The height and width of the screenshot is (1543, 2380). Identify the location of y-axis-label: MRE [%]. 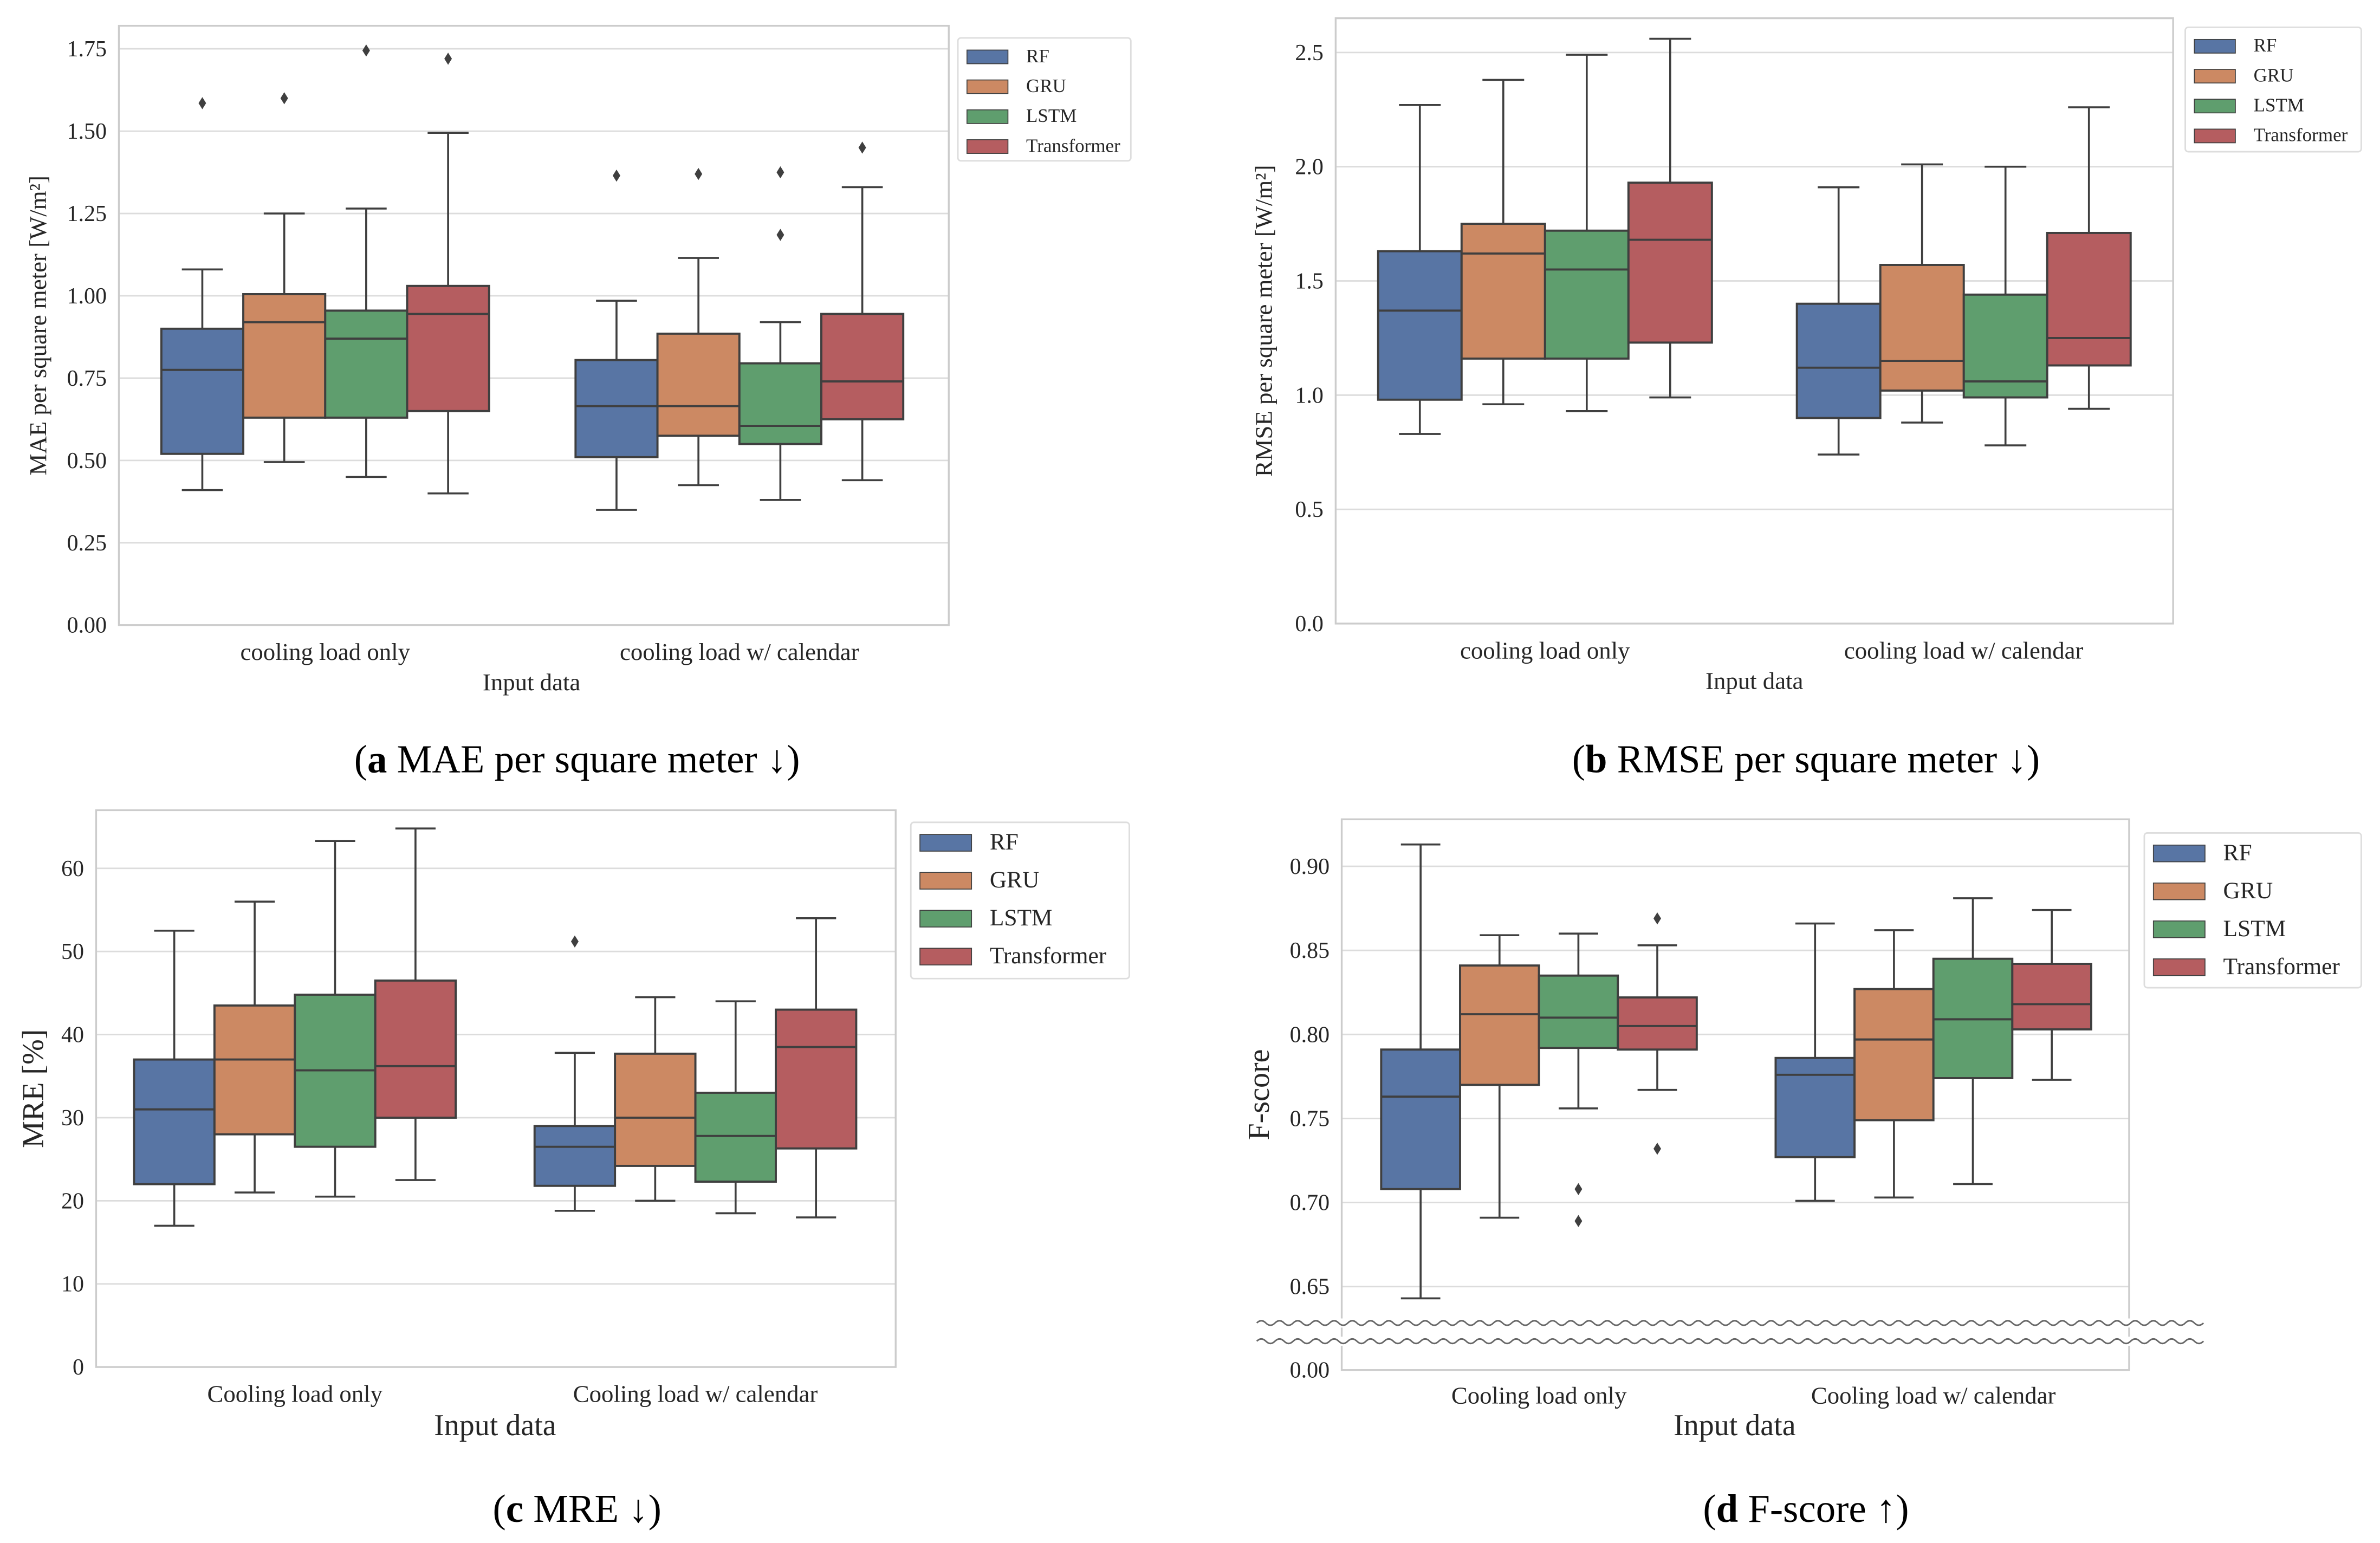
(33, 1088).